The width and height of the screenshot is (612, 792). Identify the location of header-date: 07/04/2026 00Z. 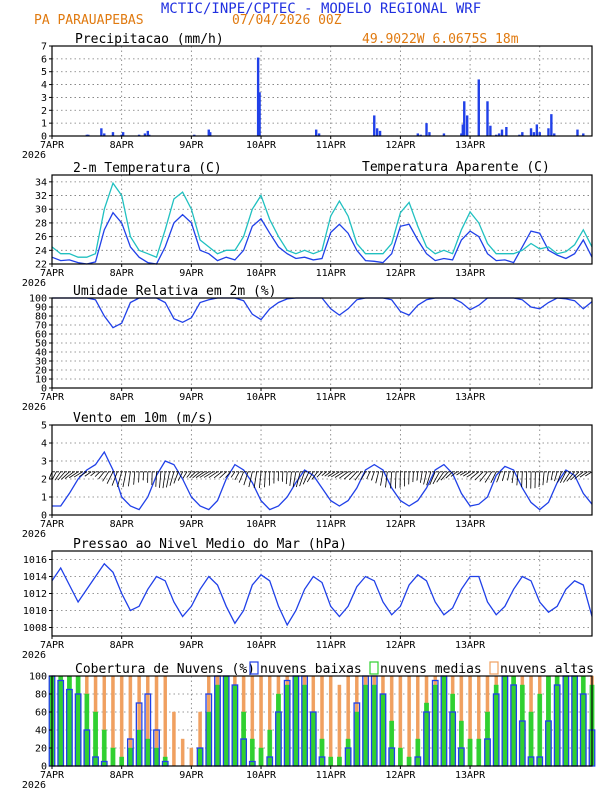
(287, 20).